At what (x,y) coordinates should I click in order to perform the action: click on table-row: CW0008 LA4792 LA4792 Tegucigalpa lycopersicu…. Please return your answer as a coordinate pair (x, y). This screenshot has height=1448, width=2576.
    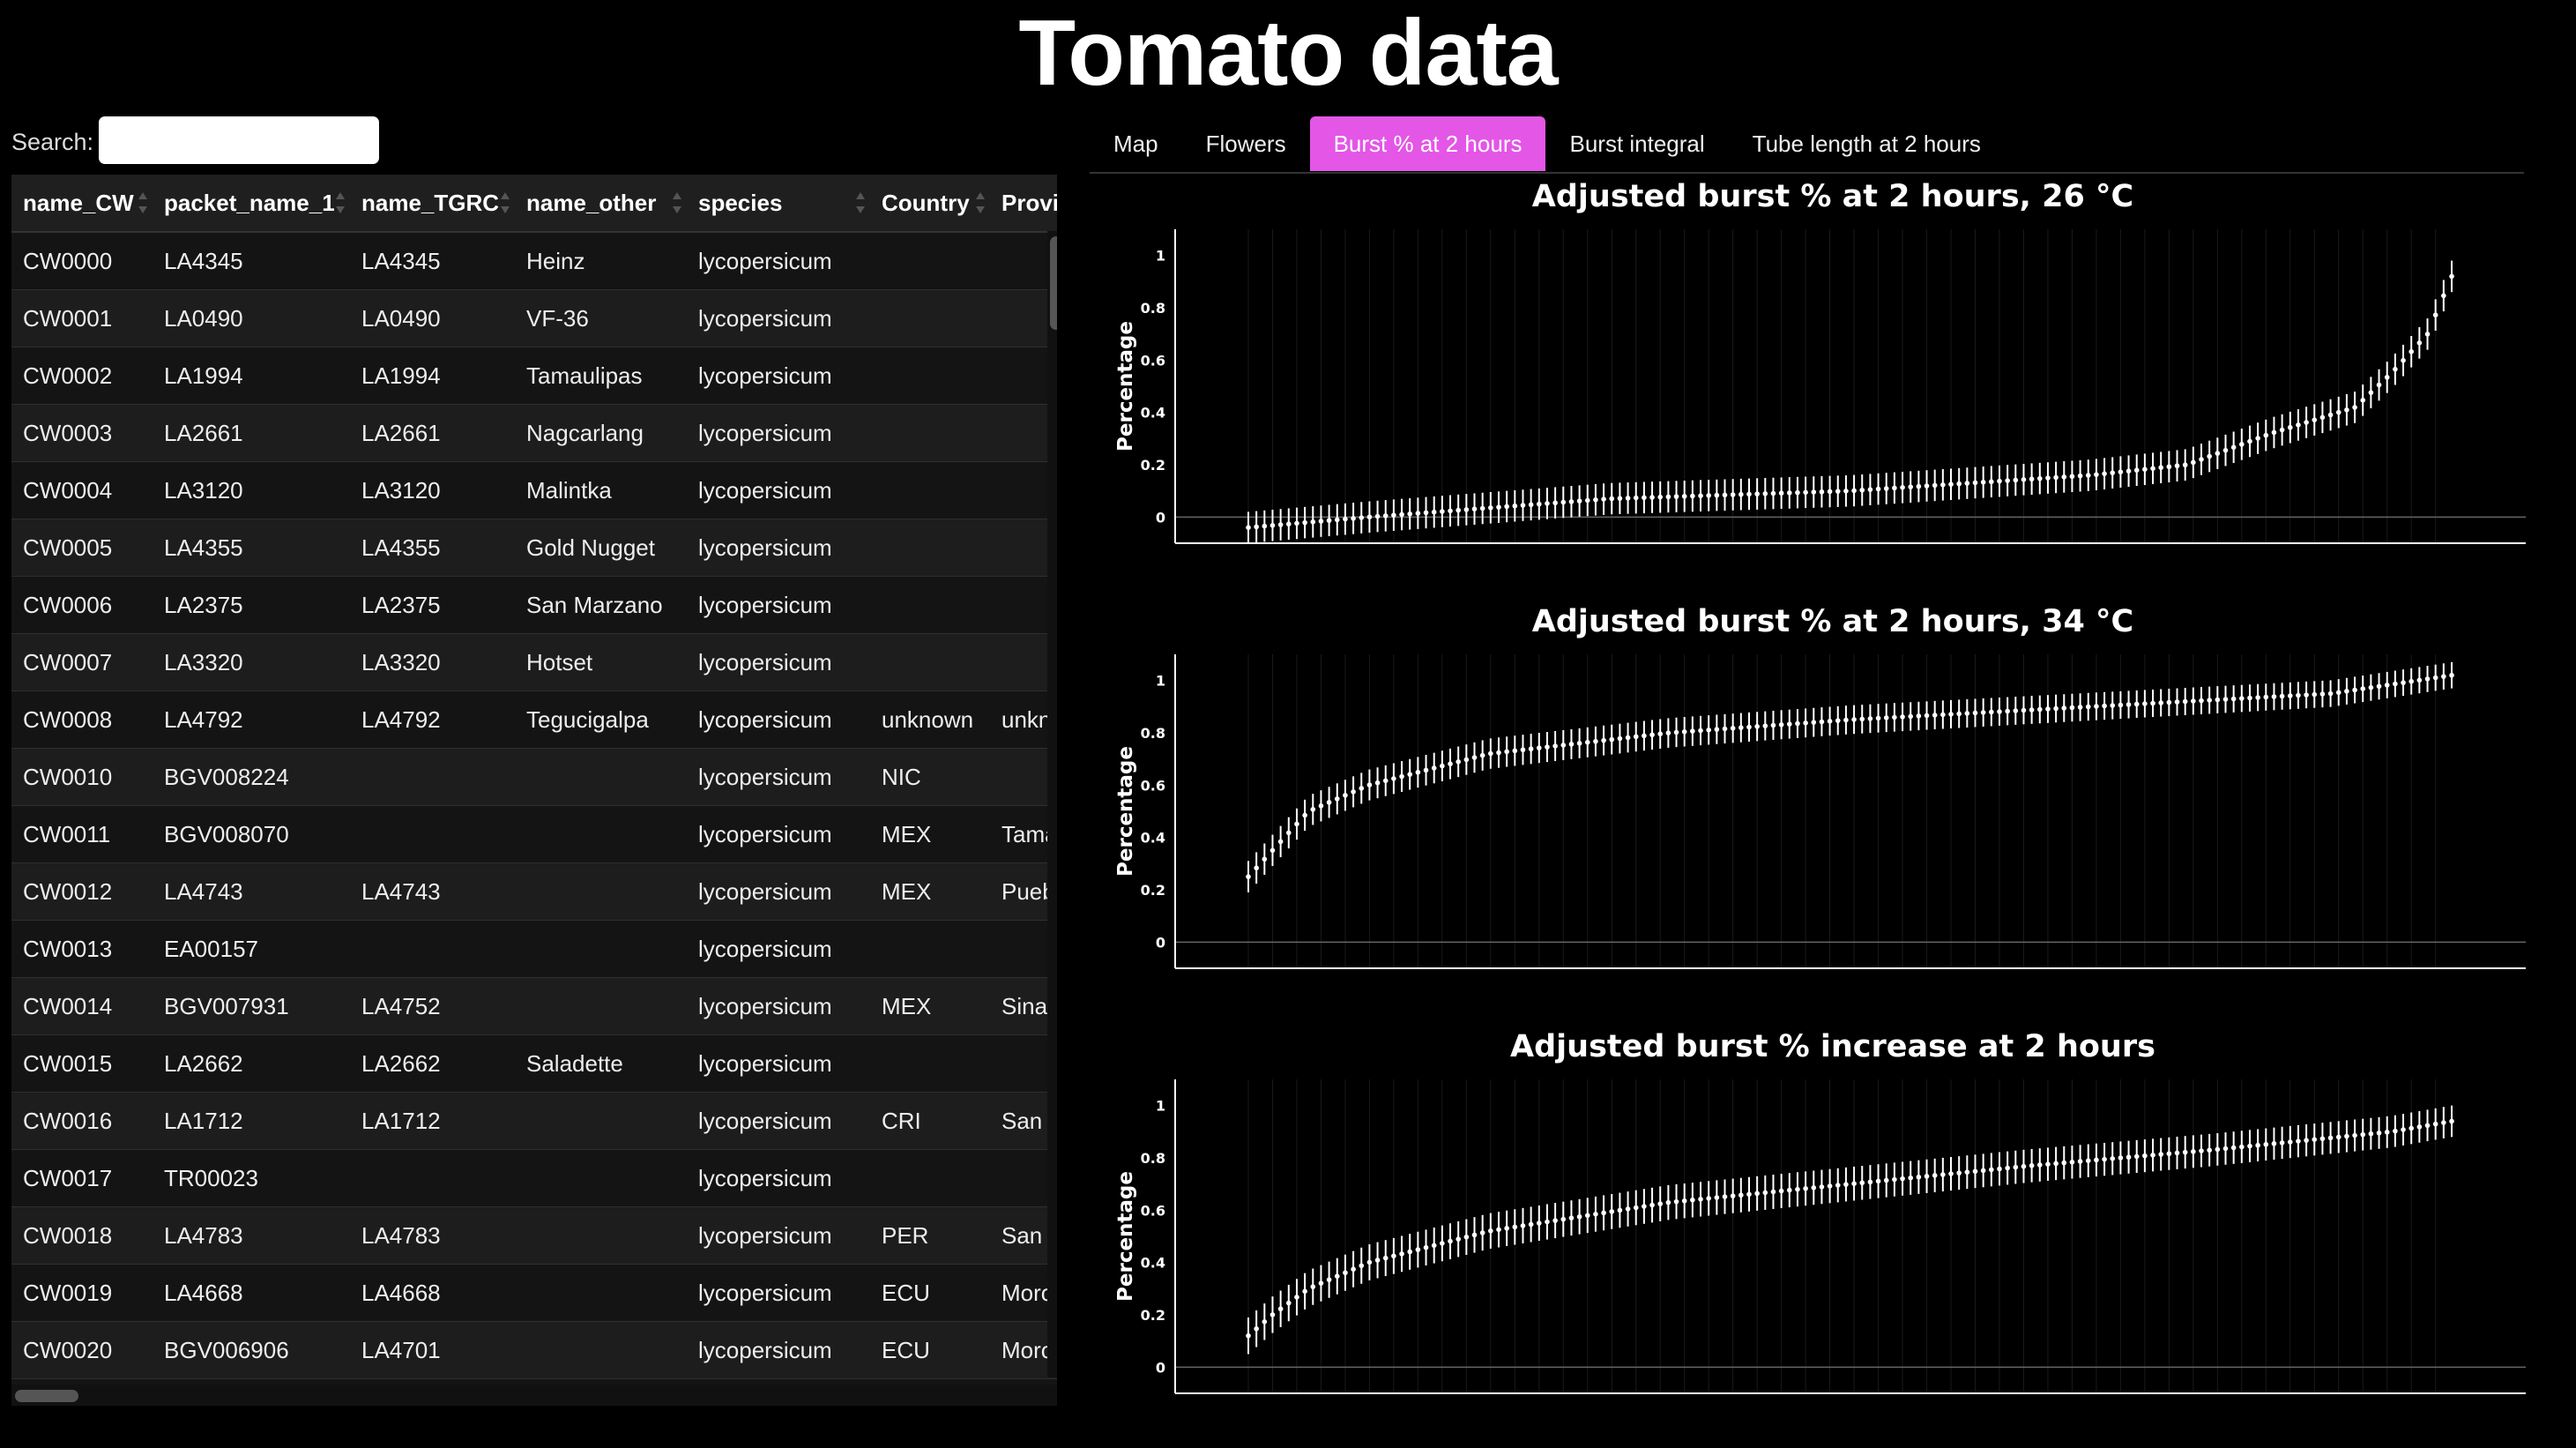
    Looking at the image, I should click on (534, 719).